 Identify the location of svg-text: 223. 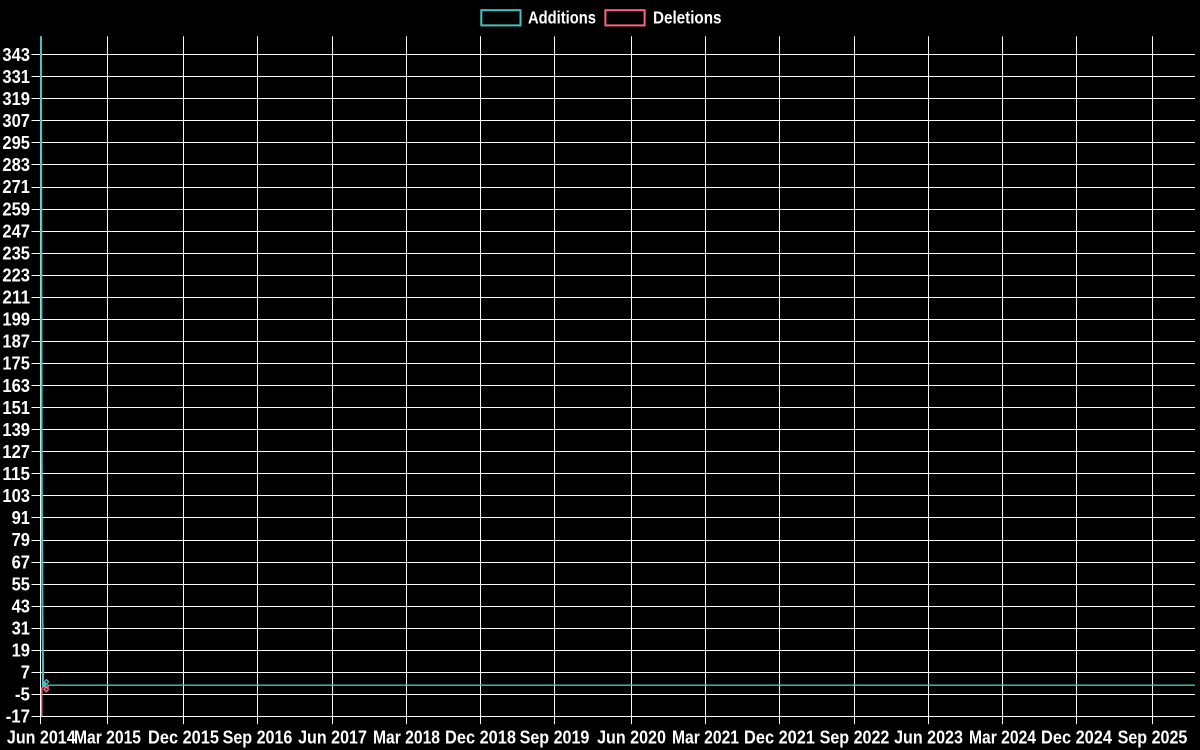
(16, 275).